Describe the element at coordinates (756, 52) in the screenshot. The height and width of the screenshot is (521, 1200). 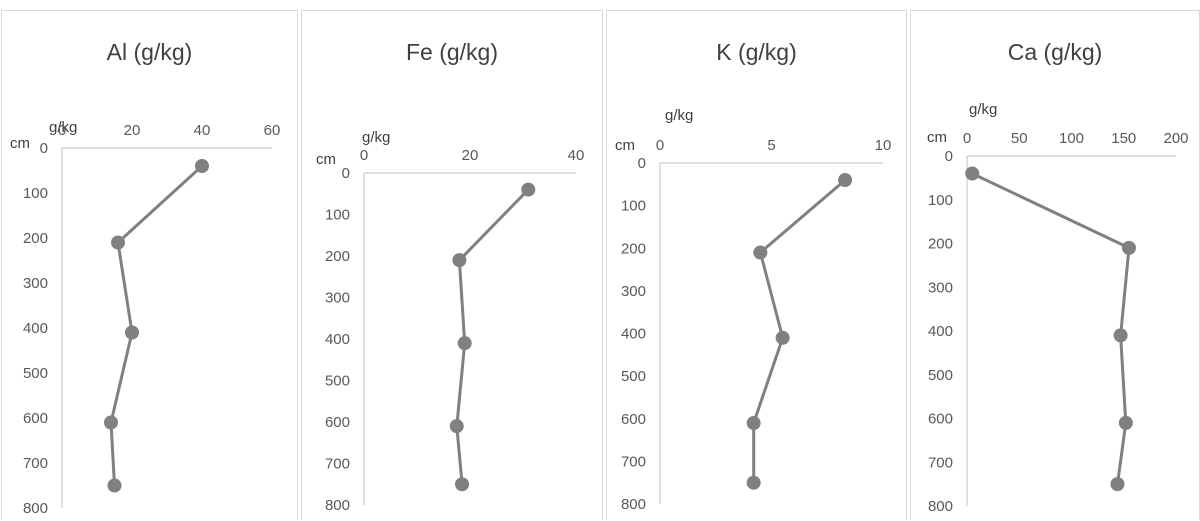
I see `chart-title: K (g/kg)` at that location.